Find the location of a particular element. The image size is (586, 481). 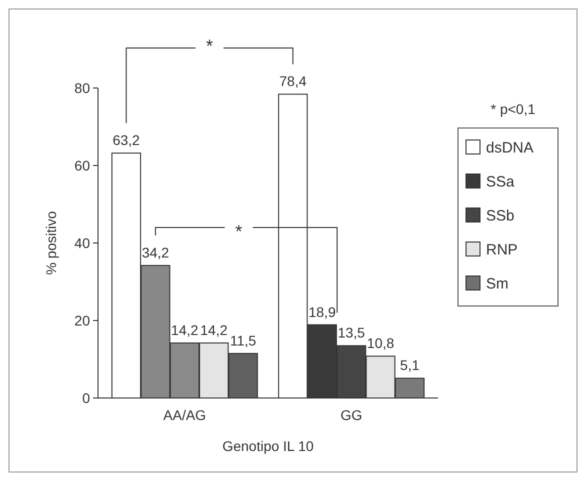

data-label: 78,4 is located at coordinates (293, 81).